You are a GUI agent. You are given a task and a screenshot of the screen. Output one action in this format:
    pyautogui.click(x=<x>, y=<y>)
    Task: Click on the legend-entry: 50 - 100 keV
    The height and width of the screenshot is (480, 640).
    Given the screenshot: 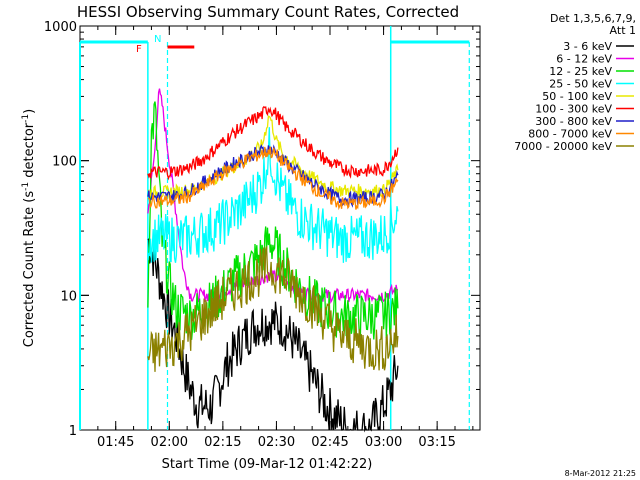 What is the action you would take?
    pyautogui.click(x=577, y=96)
    